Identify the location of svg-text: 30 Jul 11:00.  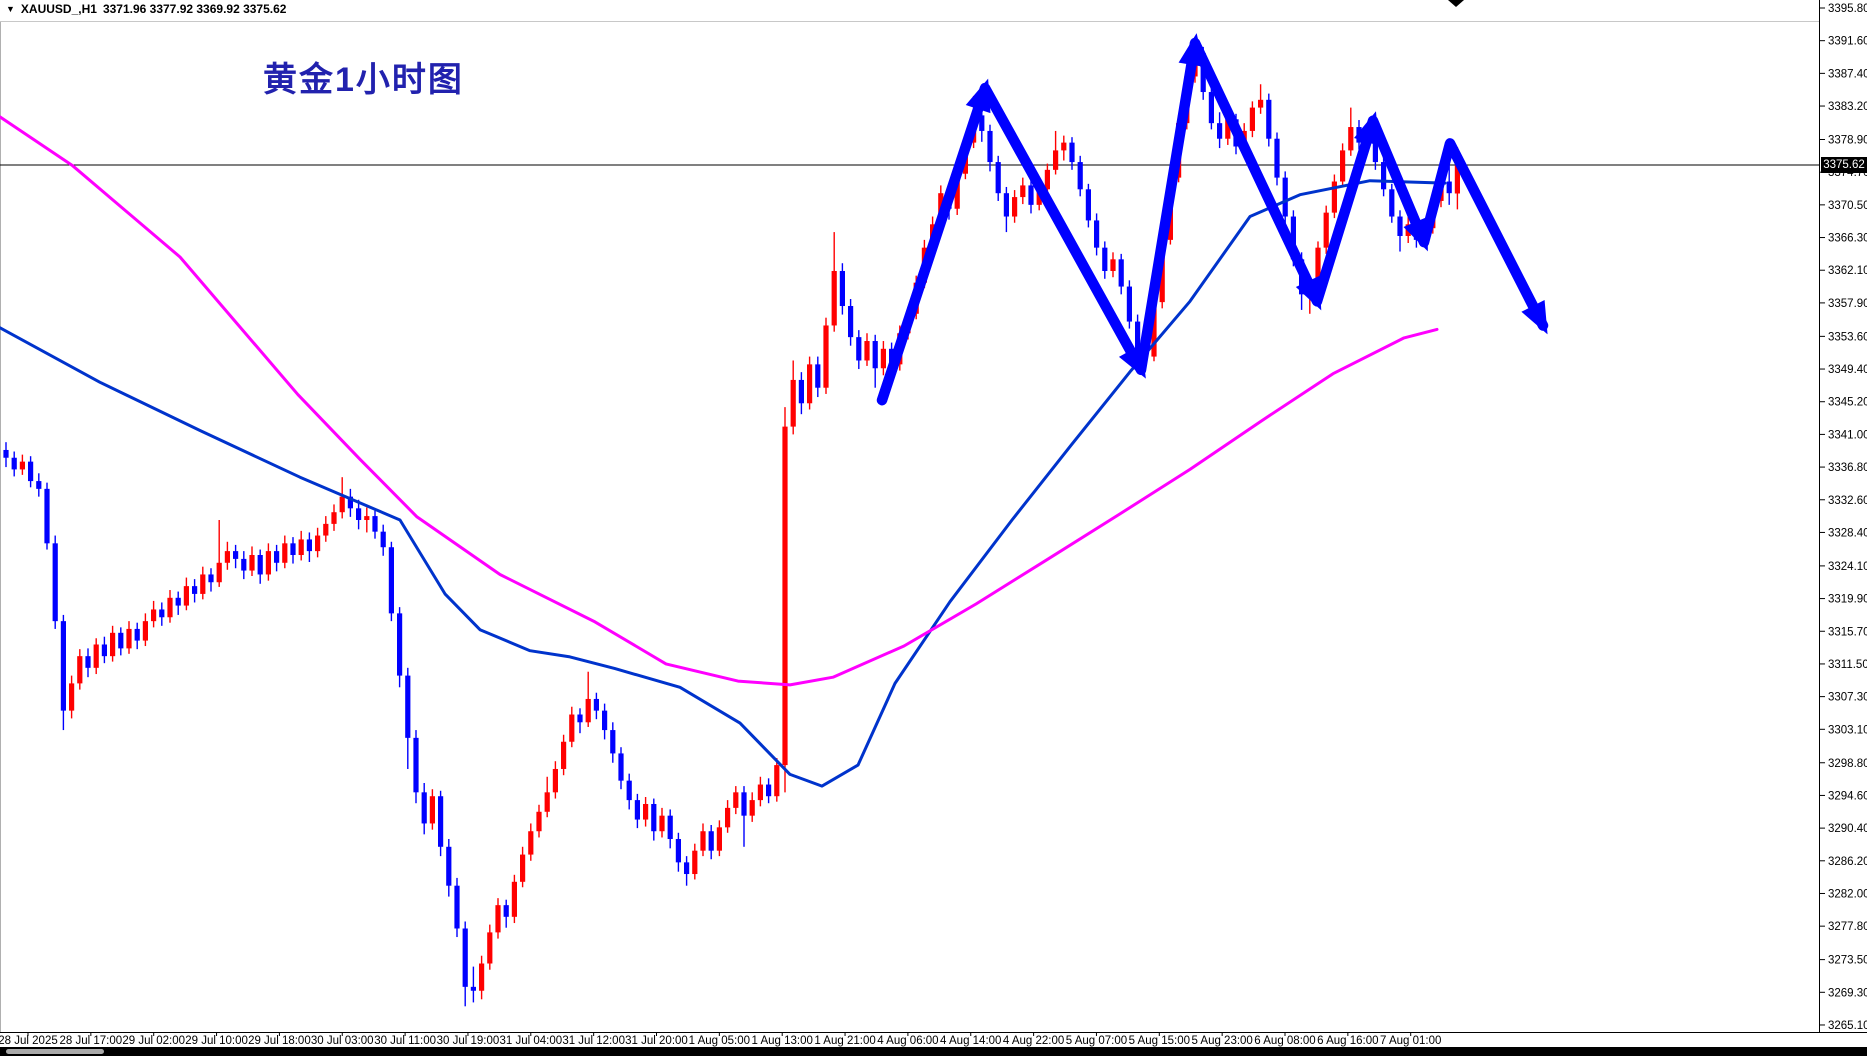
(405, 1041).